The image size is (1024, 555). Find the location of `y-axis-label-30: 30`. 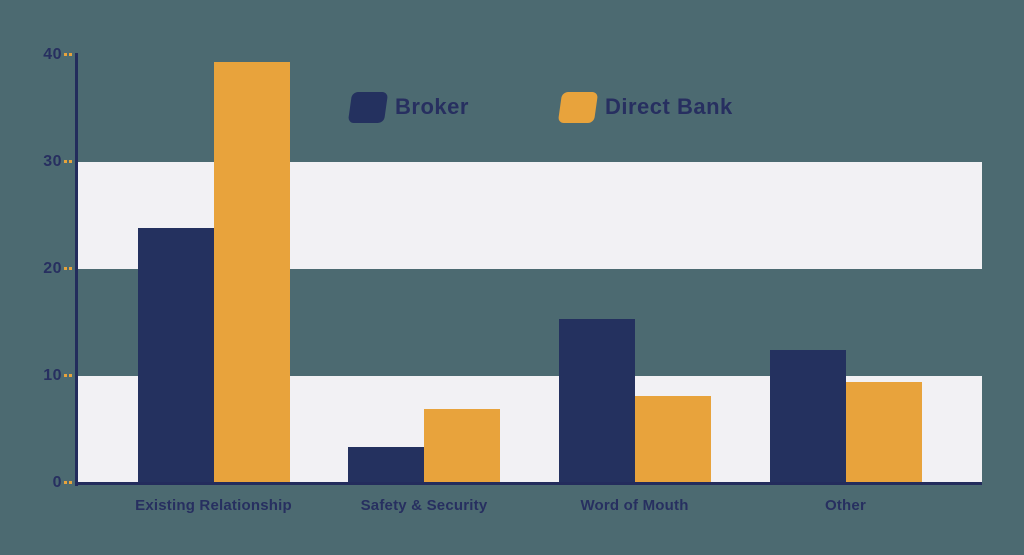

y-axis-label-30: 30 is located at coordinates (52, 161).